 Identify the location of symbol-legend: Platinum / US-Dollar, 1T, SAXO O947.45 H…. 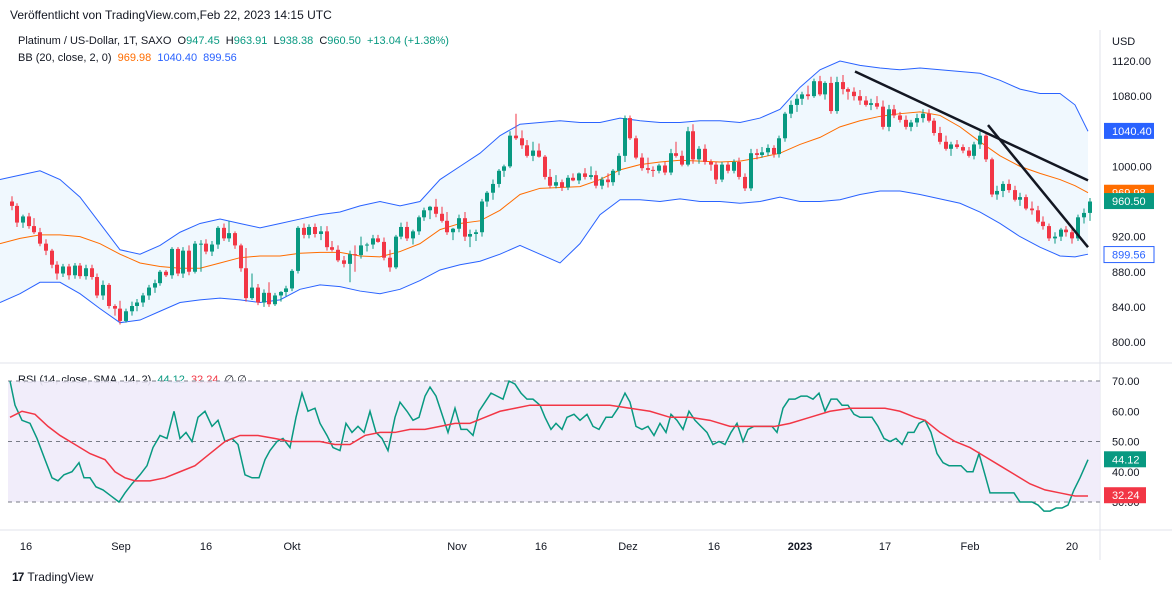
(235, 41).